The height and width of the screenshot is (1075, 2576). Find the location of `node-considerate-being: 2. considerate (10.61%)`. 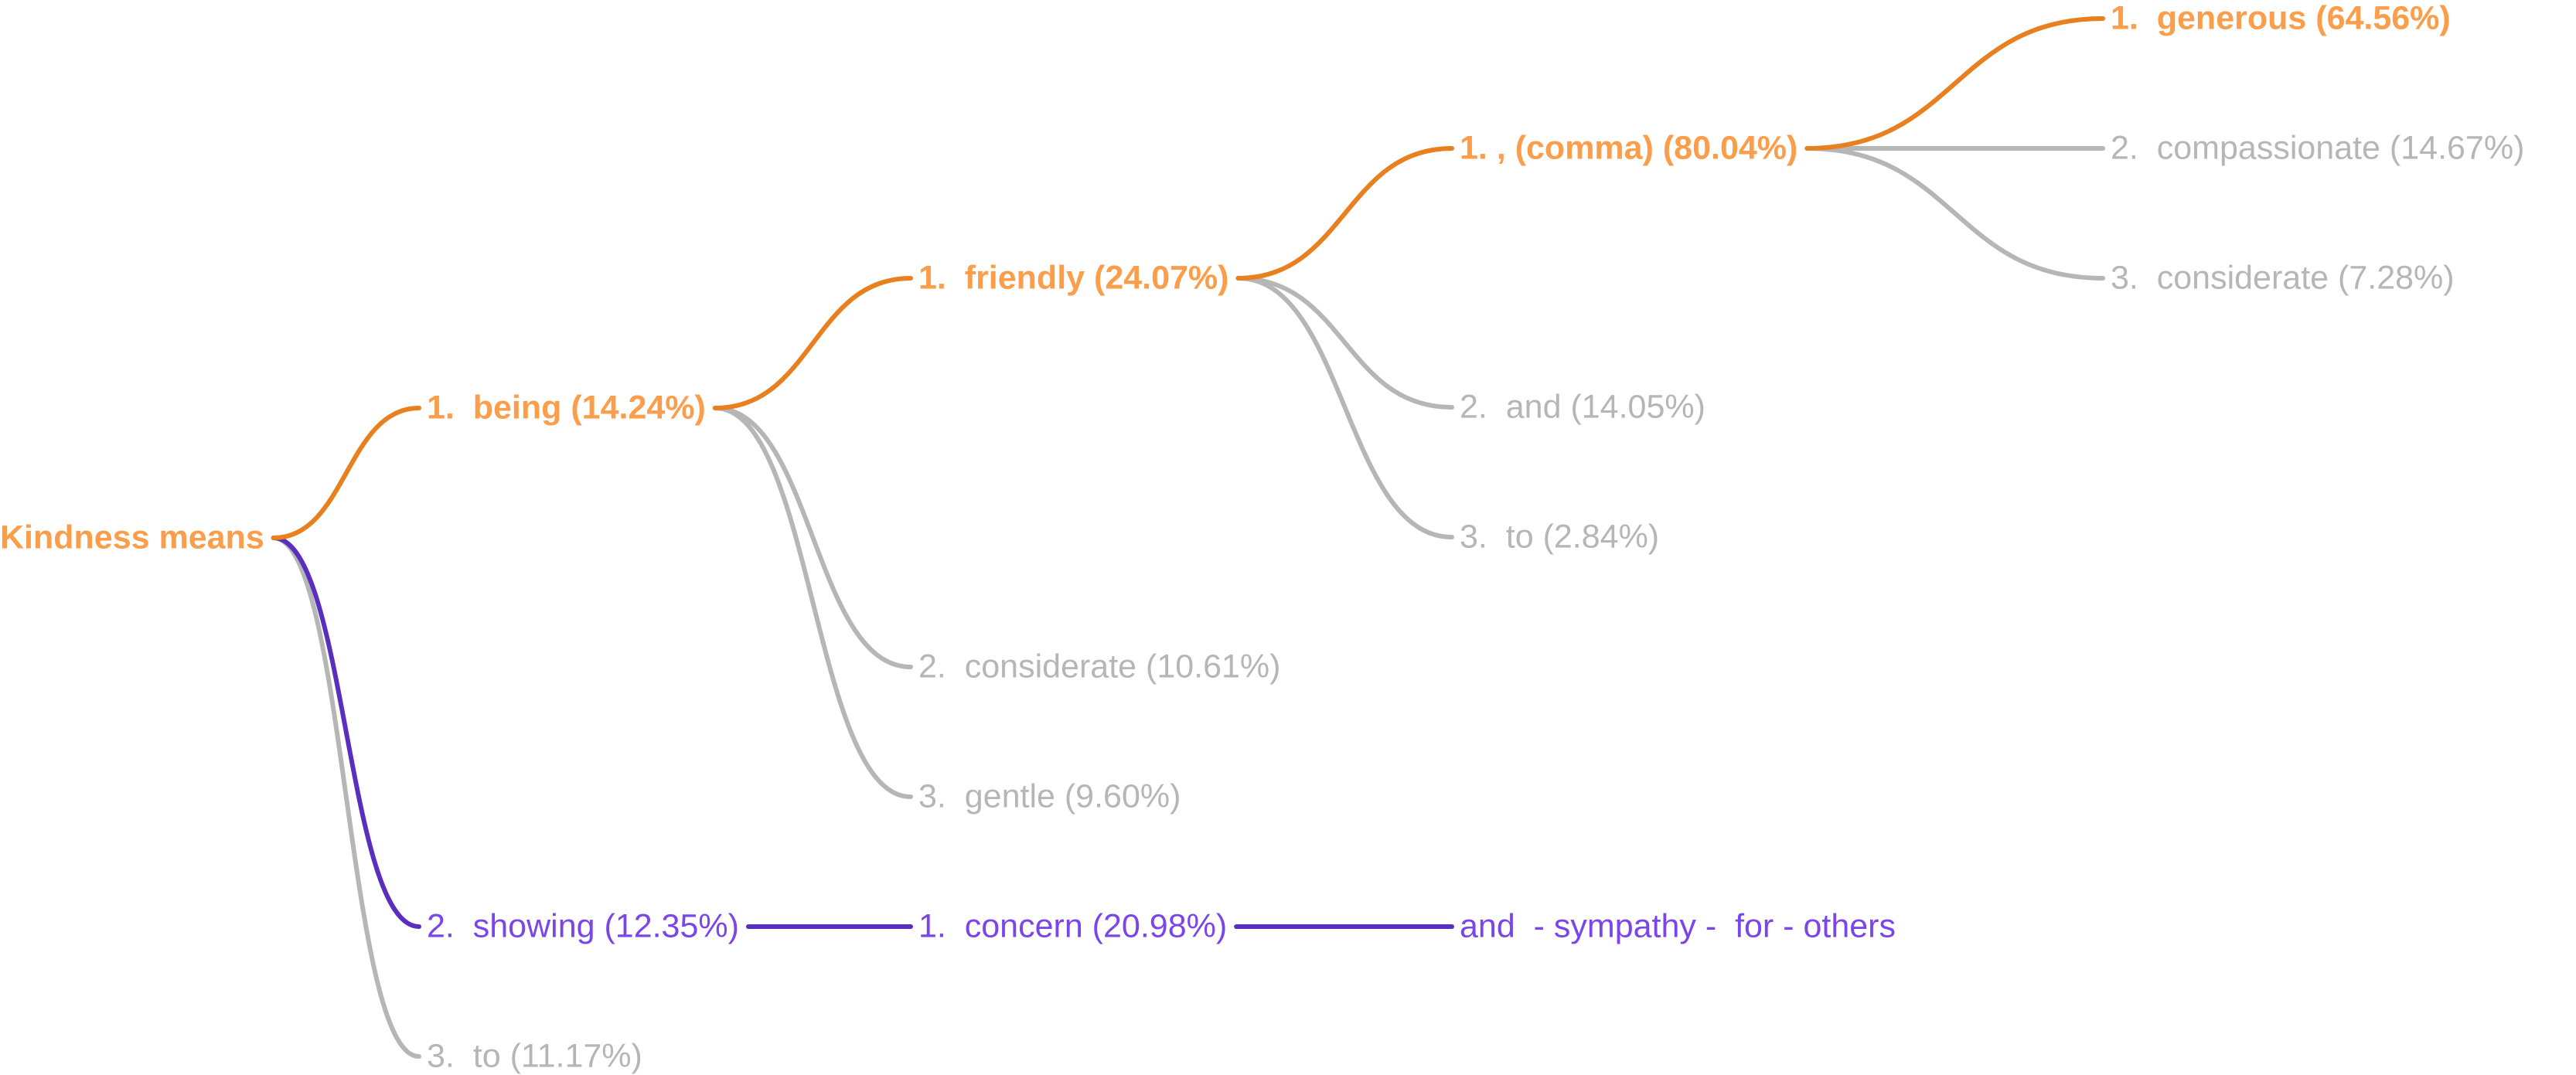

node-considerate-being: 2. considerate (10.61%) is located at coordinates (1099, 667).